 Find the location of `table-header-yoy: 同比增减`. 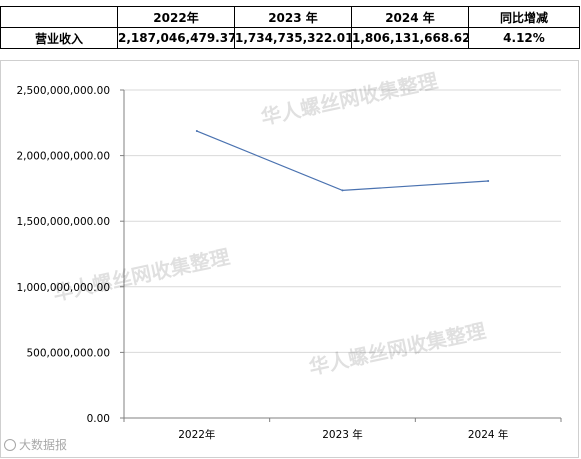

table-header-yoy: 同比增减 is located at coordinates (524, 17).